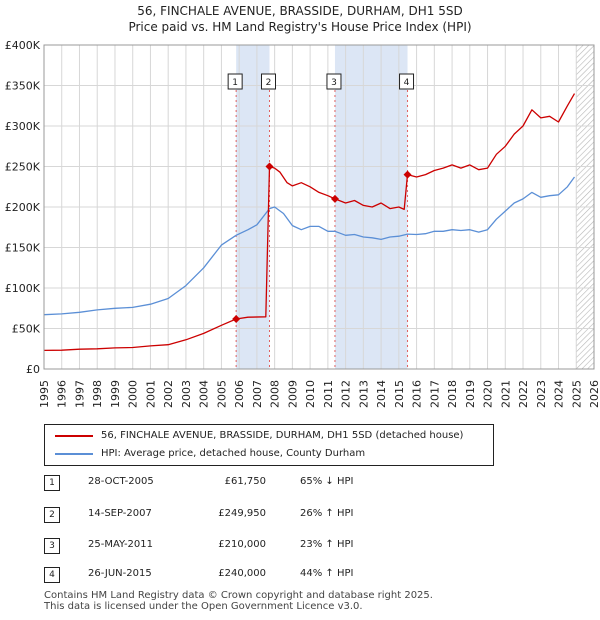  I want to click on transaction-number: 3, so click(52, 546).